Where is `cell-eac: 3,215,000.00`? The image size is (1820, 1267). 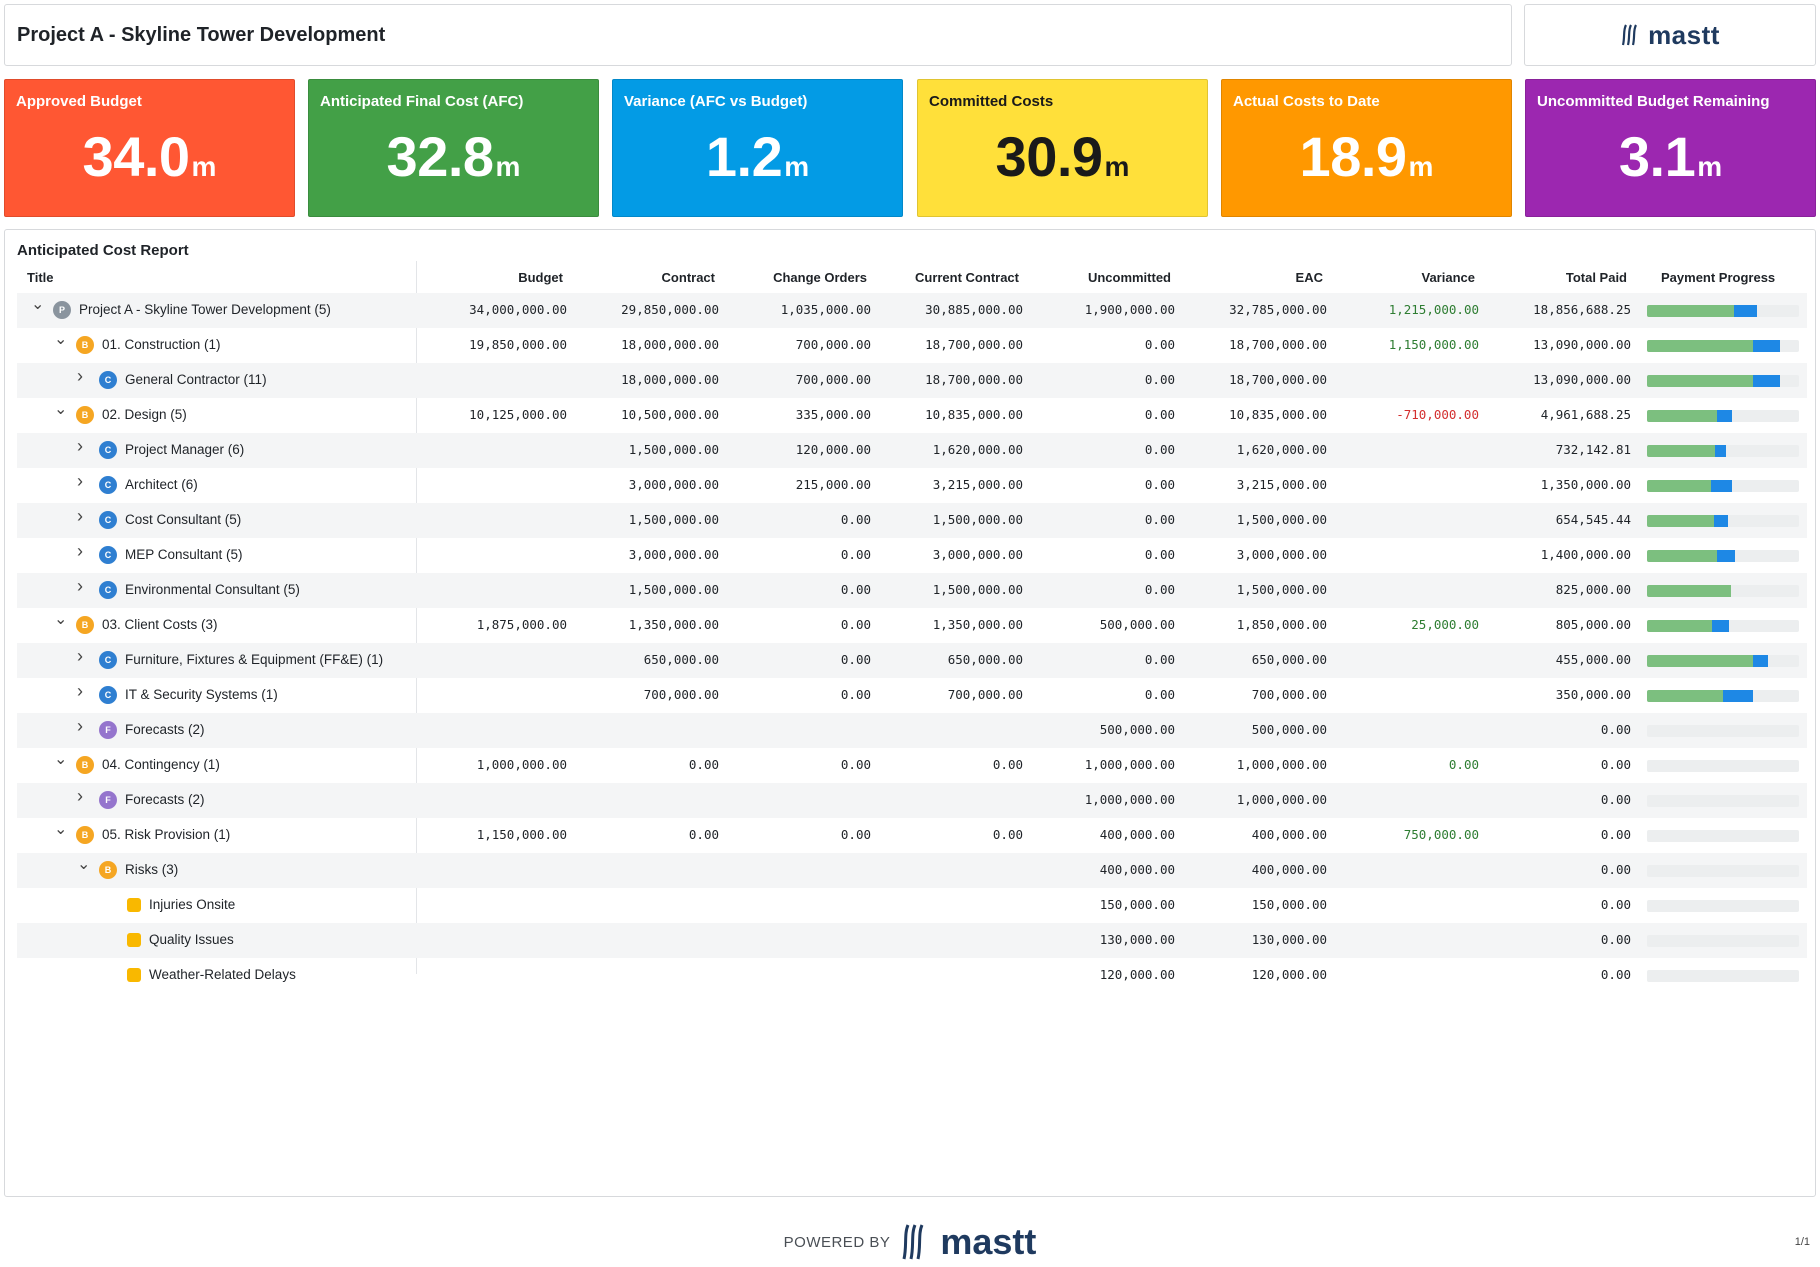
cell-eac: 3,215,000.00 is located at coordinates (1281, 484).